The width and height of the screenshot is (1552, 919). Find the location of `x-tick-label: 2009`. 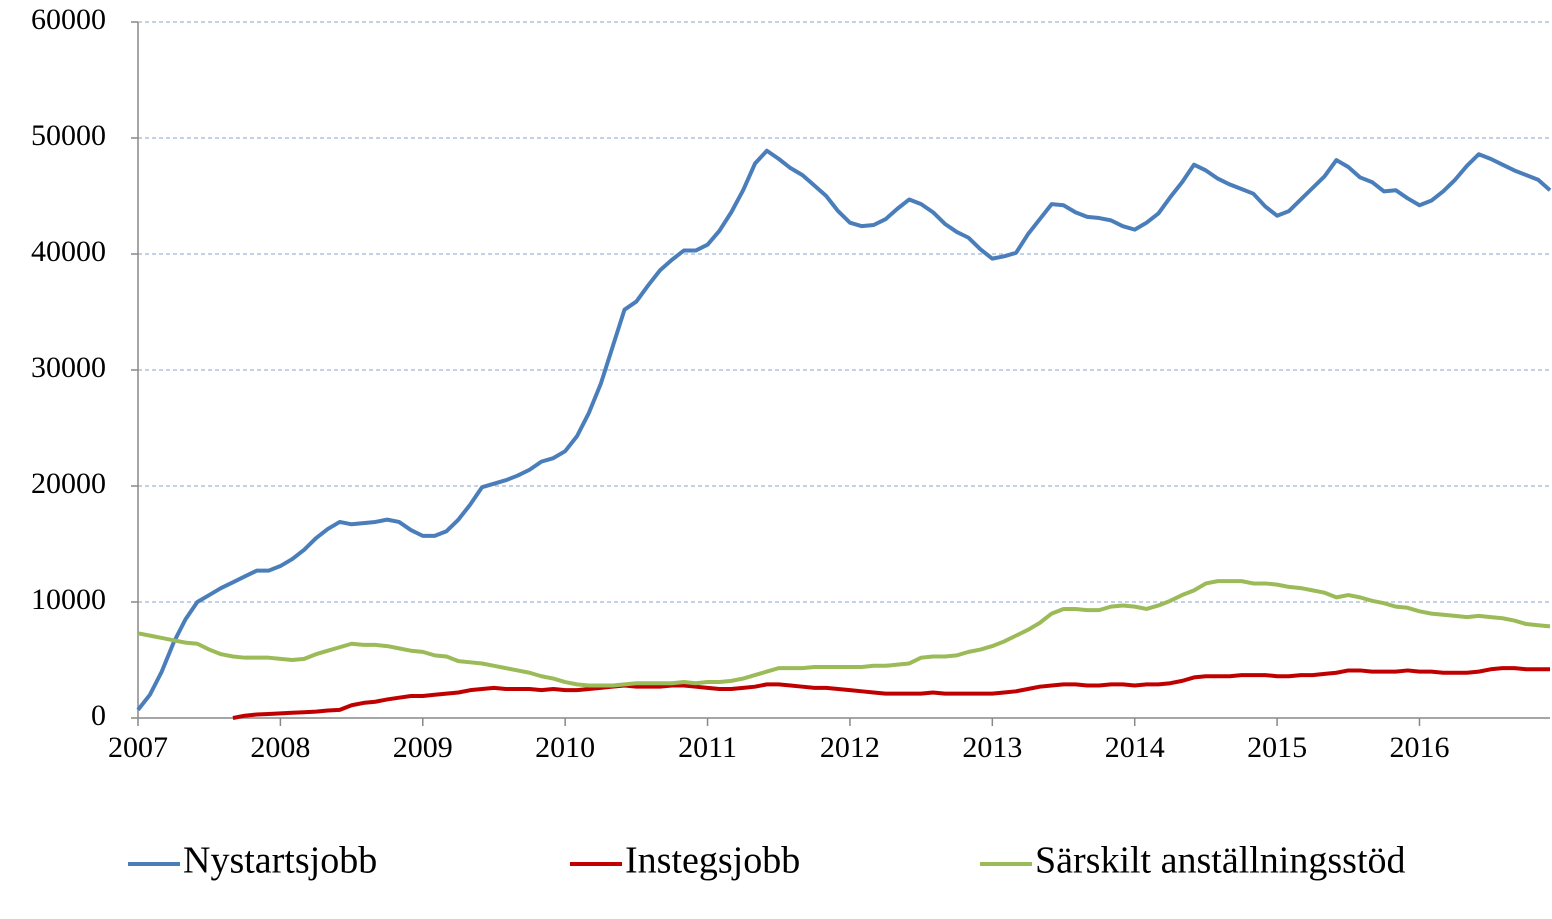

x-tick-label: 2009 is located at coordinates (423, 747).